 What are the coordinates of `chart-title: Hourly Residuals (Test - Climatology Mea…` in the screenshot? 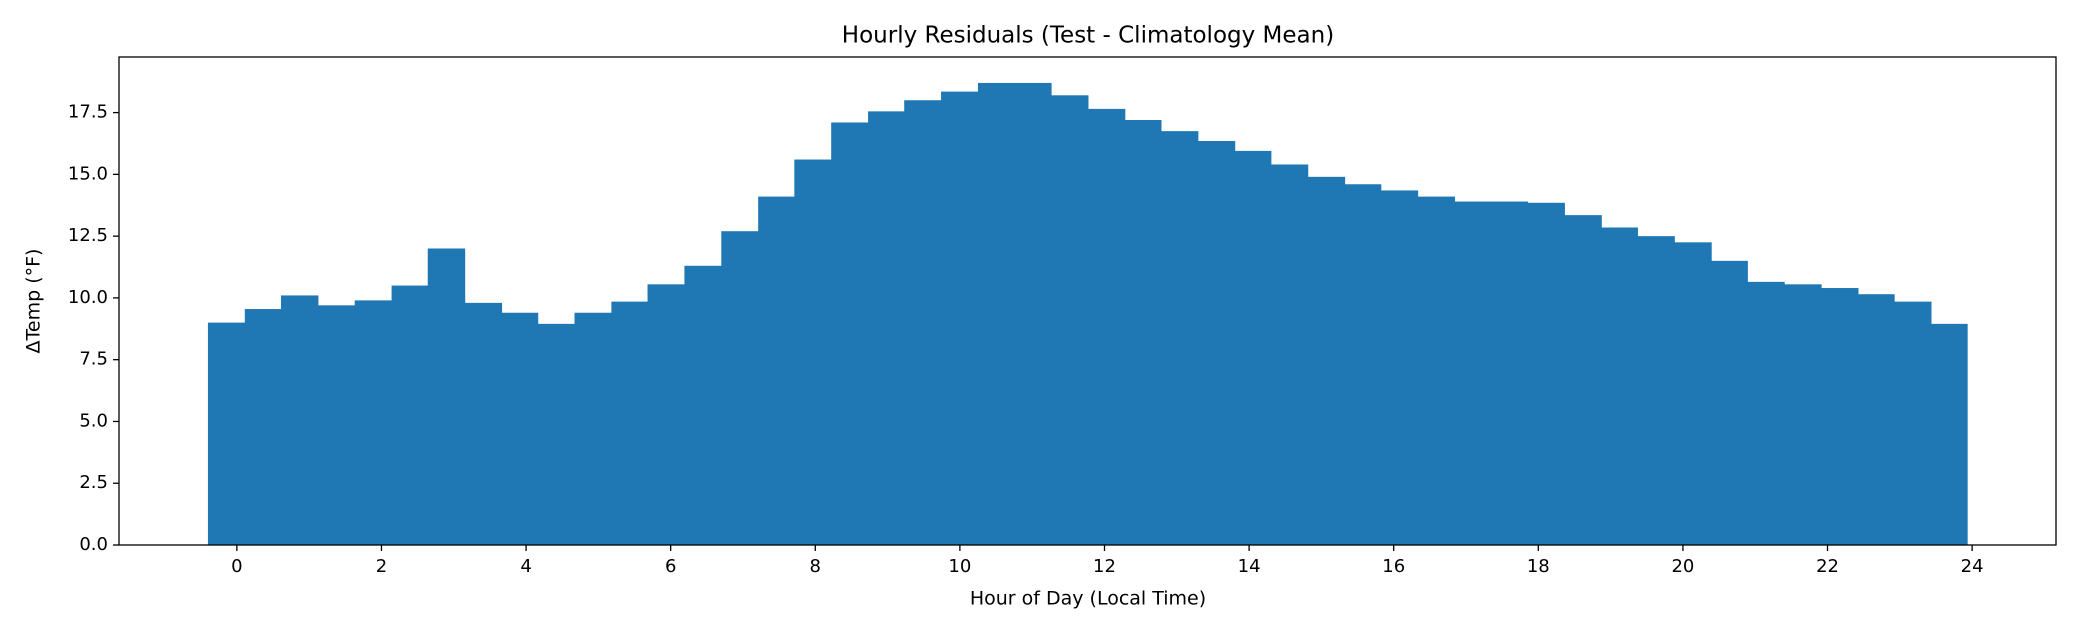 It's located at (1088, 36).